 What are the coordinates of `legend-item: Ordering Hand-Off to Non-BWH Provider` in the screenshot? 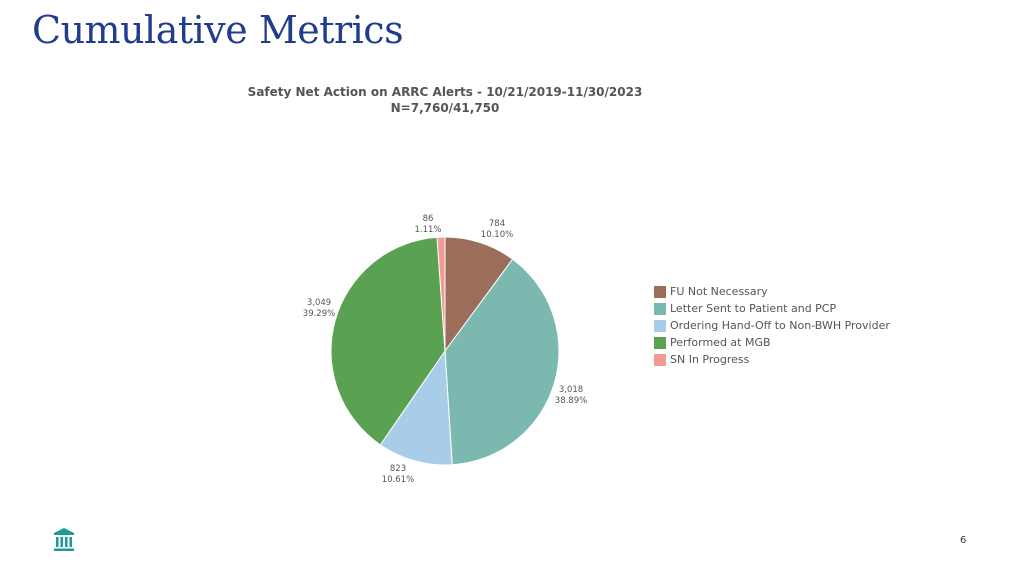 It's located at (772, 325).